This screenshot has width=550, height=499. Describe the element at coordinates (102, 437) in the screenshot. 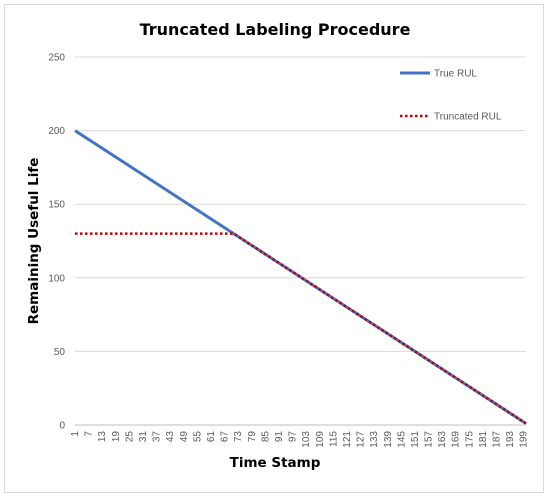

I see `x-tick-label: 13` at that location.